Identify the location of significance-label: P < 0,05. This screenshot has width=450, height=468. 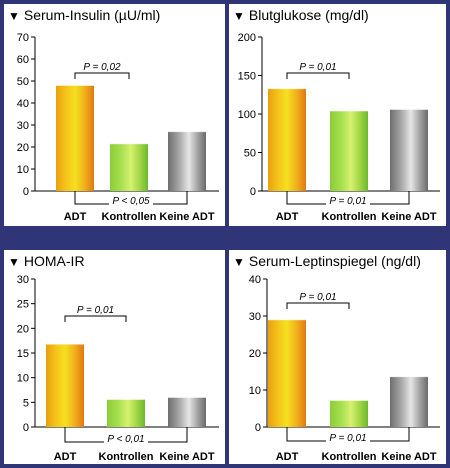
(131, 201).